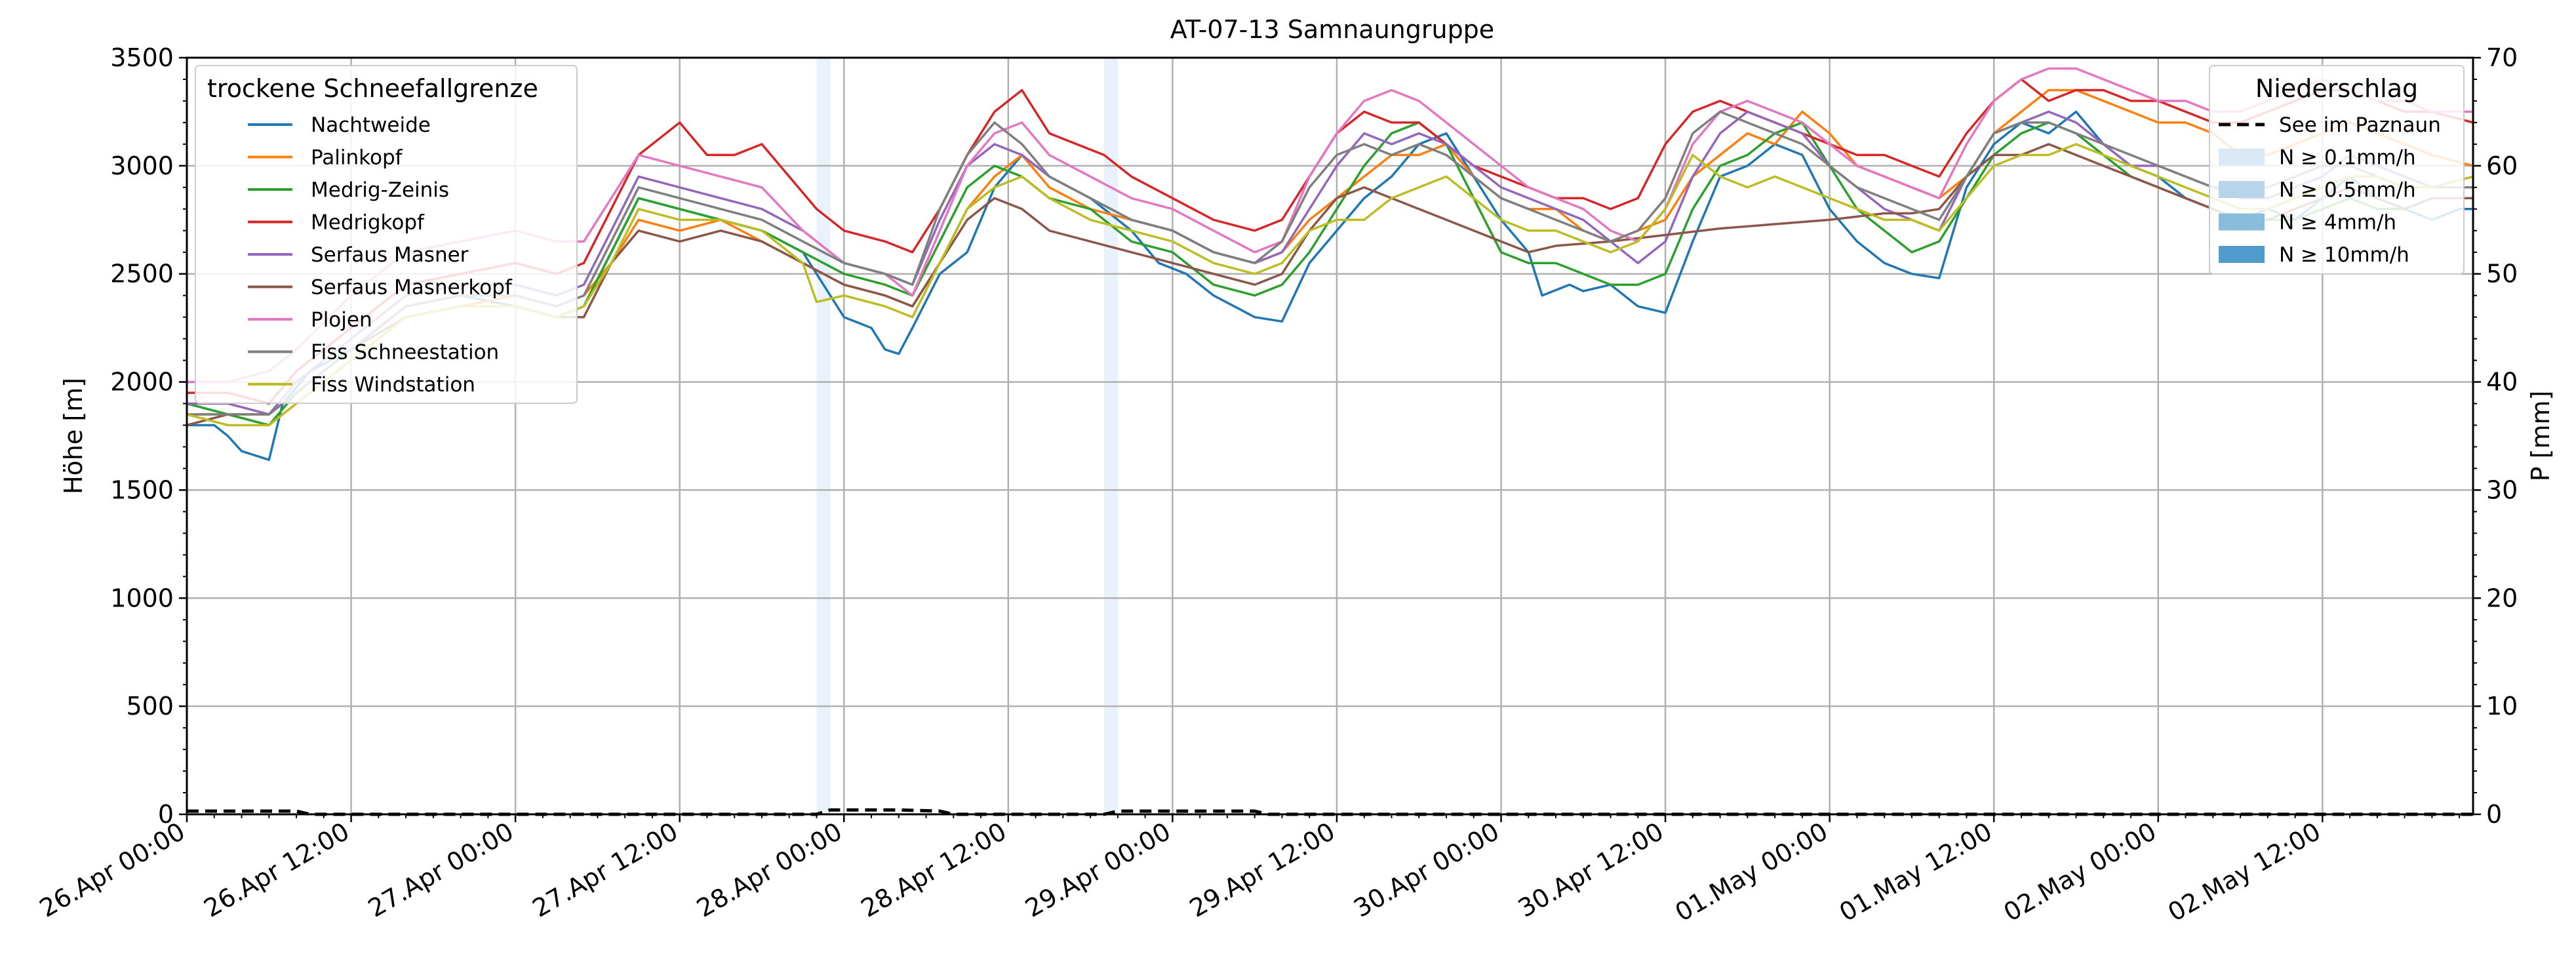 The width and height of the screenshot is (2576, 971). What do you see at coordinates (2494, 815) in the screenshot?
I see `y-tick-label-right: 0` at bounding box center [2494, 815].